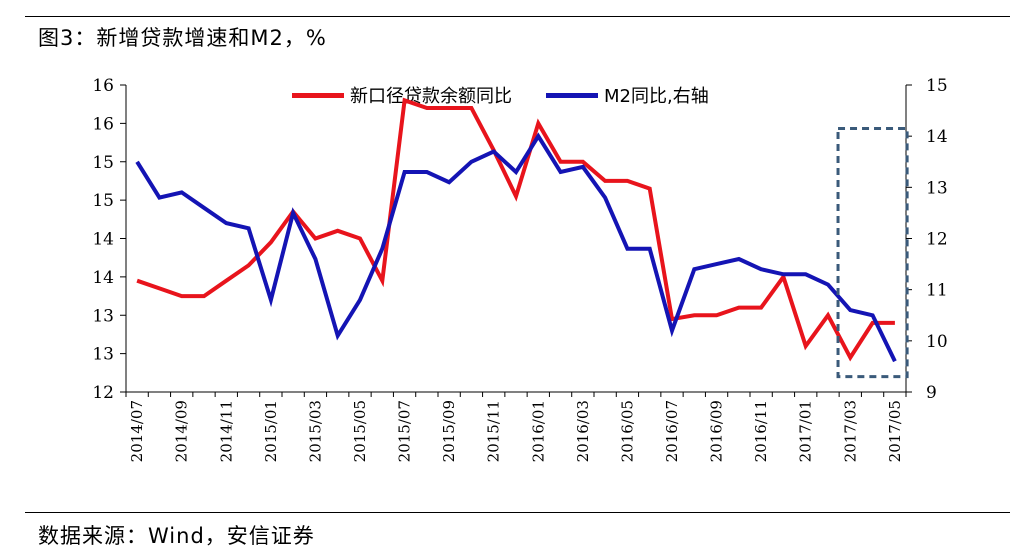  Describe the element at coordinates (937, 137) in the screenshot. I see `right-axis-tick-label: 14` at that location.